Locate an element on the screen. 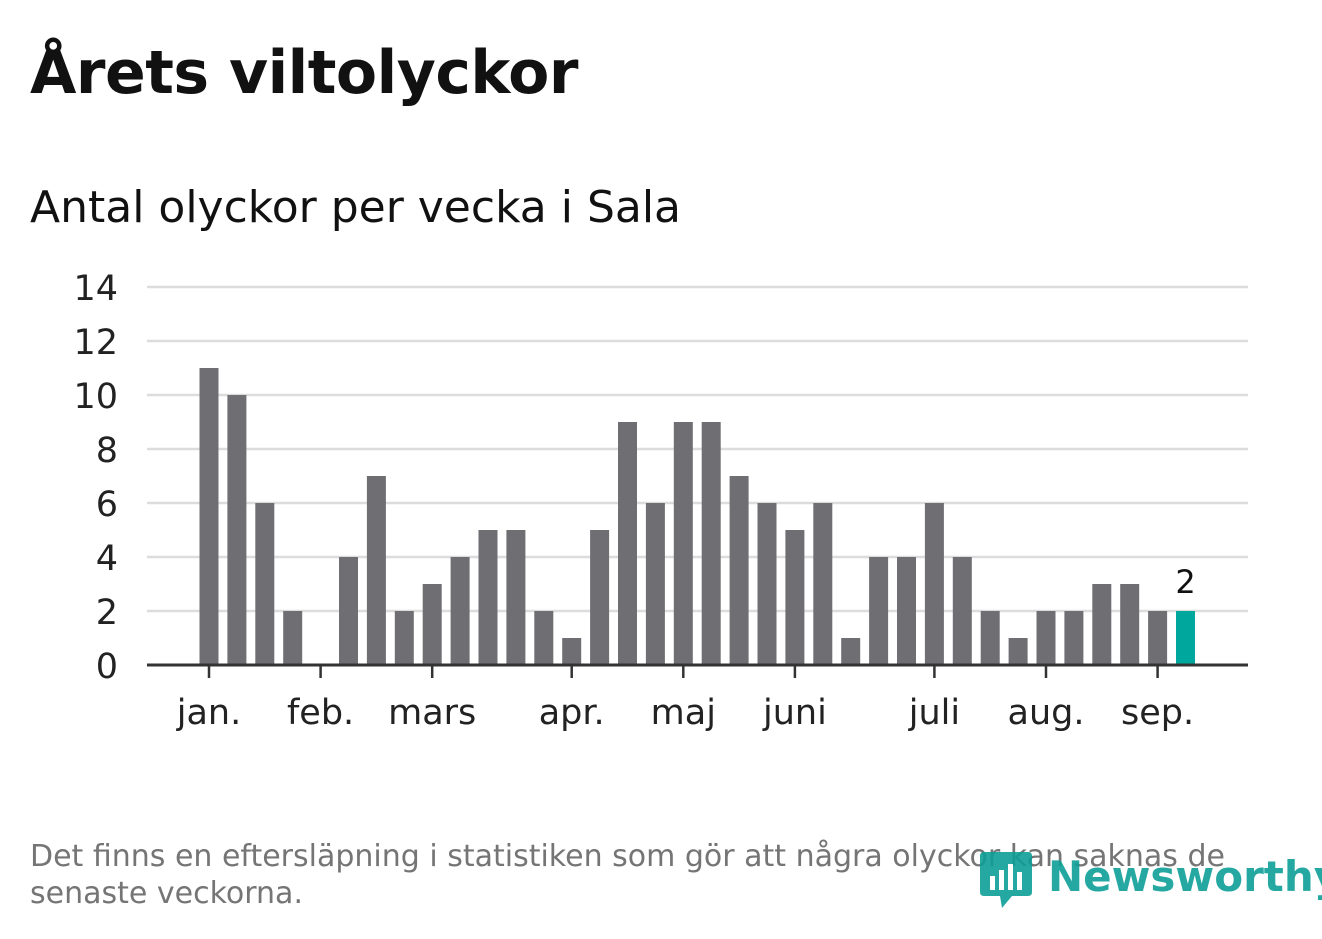 This screenshot has height=939, width=1322. chart-subtitle: Antal olyckor per vecka i Sala is located at coordinates (356, 207).